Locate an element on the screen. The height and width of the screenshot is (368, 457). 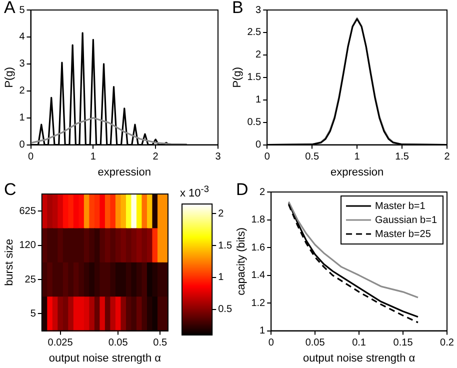
x-tick-label: 0.1 is located at coordinates (359, 343).